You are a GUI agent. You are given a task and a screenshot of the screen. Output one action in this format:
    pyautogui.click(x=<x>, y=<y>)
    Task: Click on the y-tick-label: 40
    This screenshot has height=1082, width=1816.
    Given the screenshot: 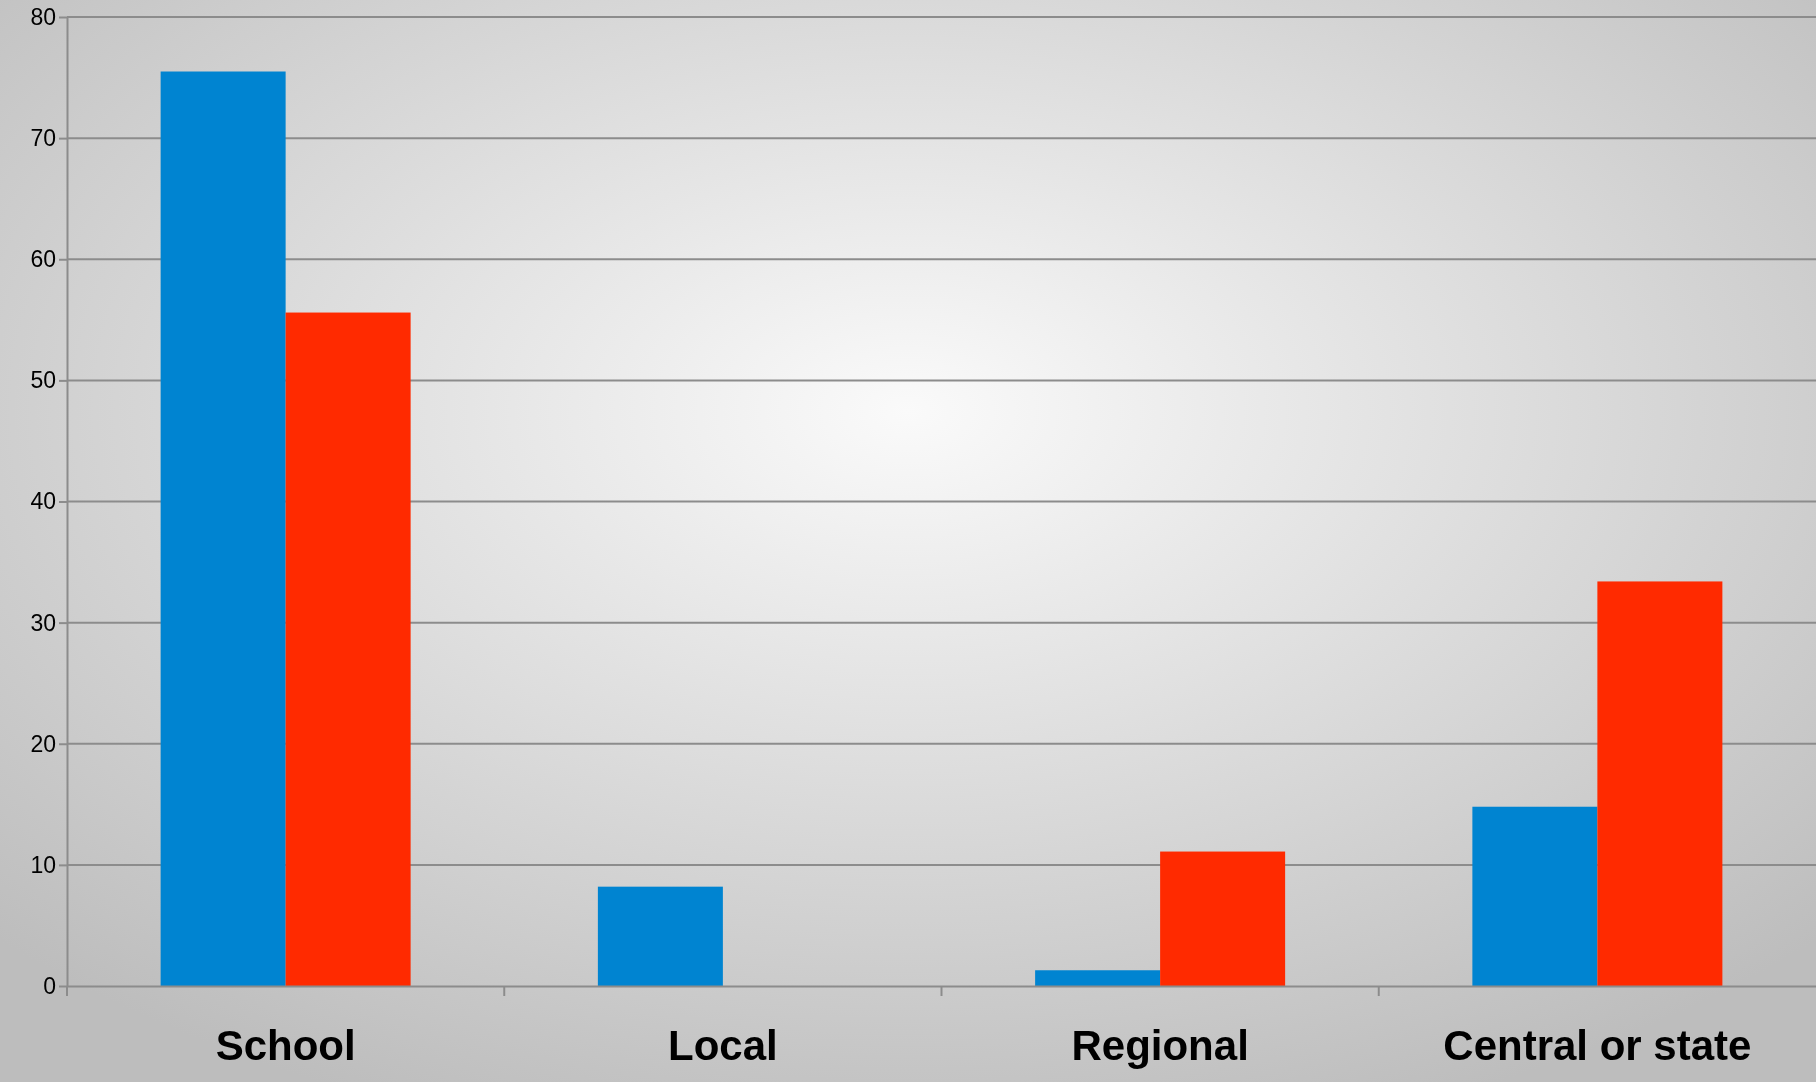 What is the action you would take?
    pyautogui.click(x=43, y=501)
    